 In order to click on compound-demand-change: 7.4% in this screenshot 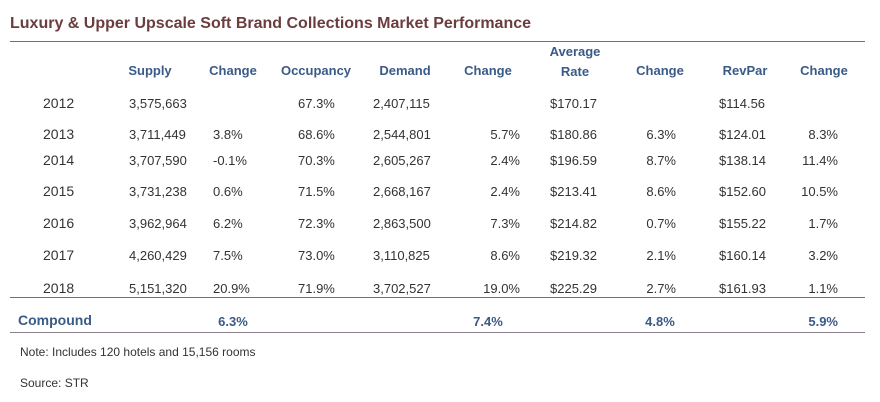, I will do `click(488, 321)`.